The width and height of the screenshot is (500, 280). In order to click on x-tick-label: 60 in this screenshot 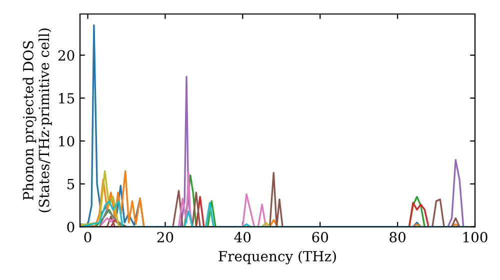, I will do `click(320, 237)`.